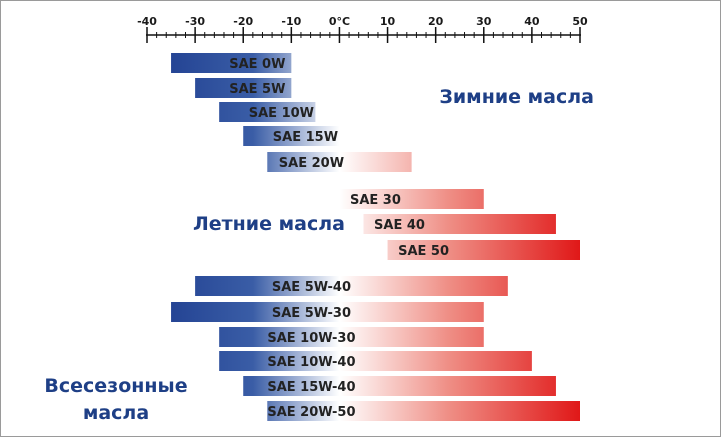  I want to click on group-label: масла, so click(116, 413).